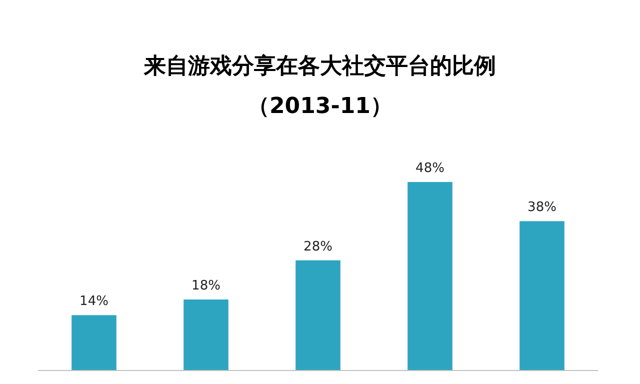 The image size is (640, 384). I want to click on data-label: 38%, so click(542, 208).